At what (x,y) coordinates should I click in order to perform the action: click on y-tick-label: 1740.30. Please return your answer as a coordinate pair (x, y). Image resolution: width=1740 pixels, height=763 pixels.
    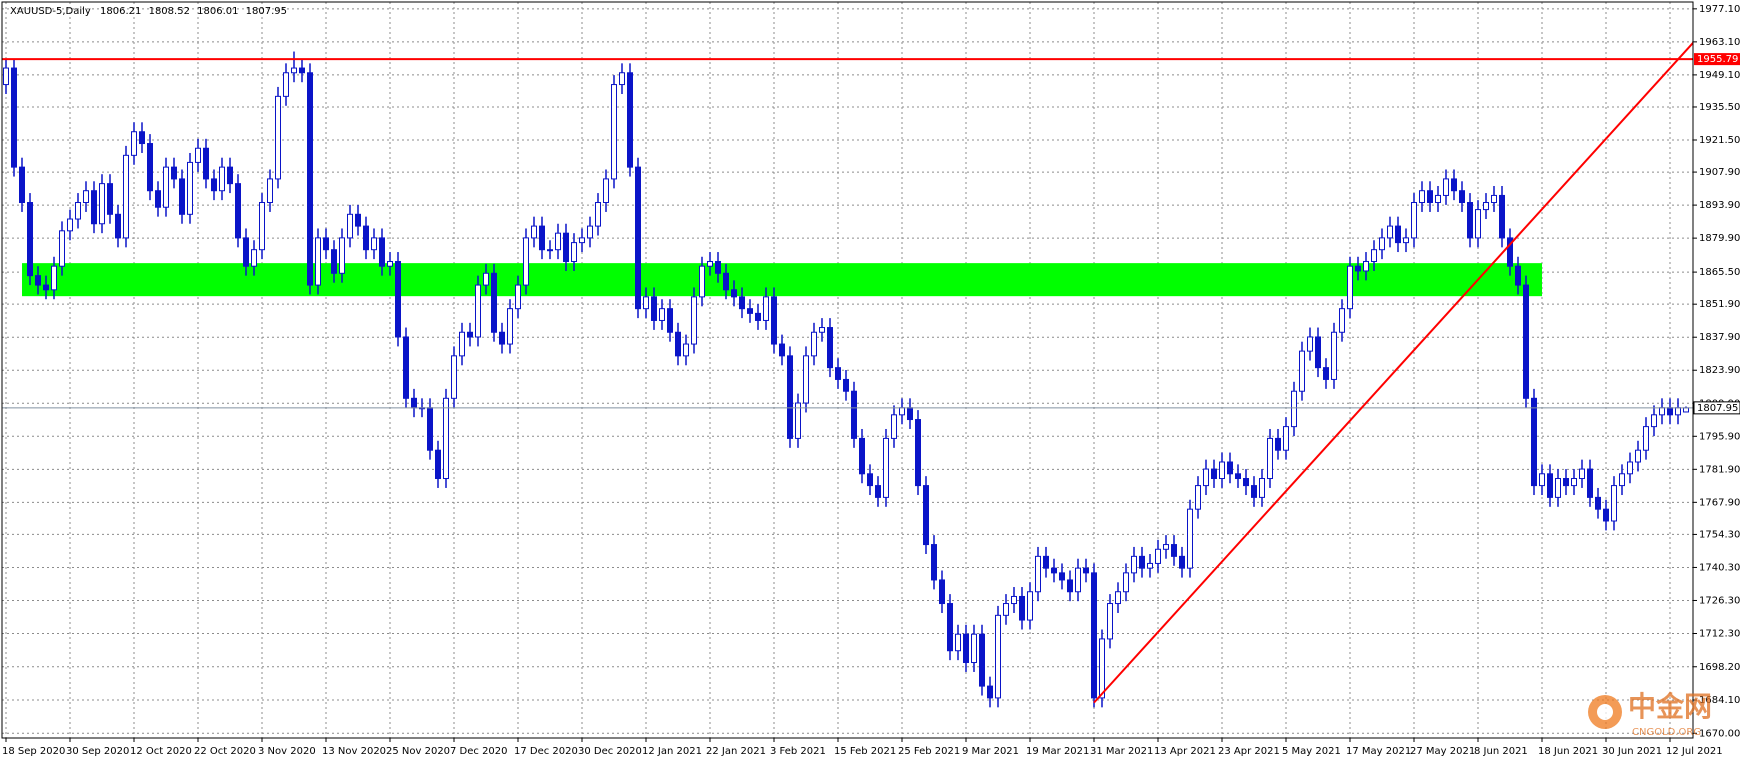
    Looking at the image, I should click on (1719, 567).